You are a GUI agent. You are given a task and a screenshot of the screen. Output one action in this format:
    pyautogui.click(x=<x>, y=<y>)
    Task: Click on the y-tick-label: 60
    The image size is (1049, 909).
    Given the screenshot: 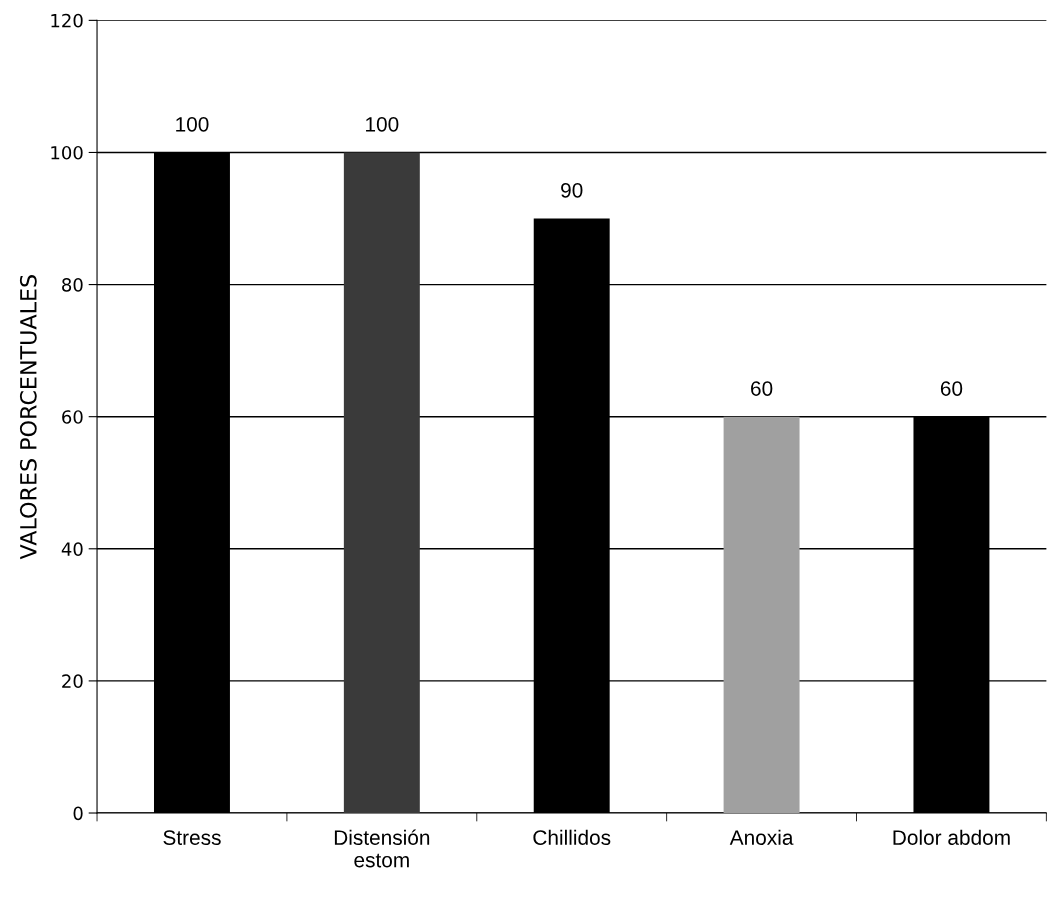 What is the action you would take?
    pyautogui.click(x=72, y=417)
    